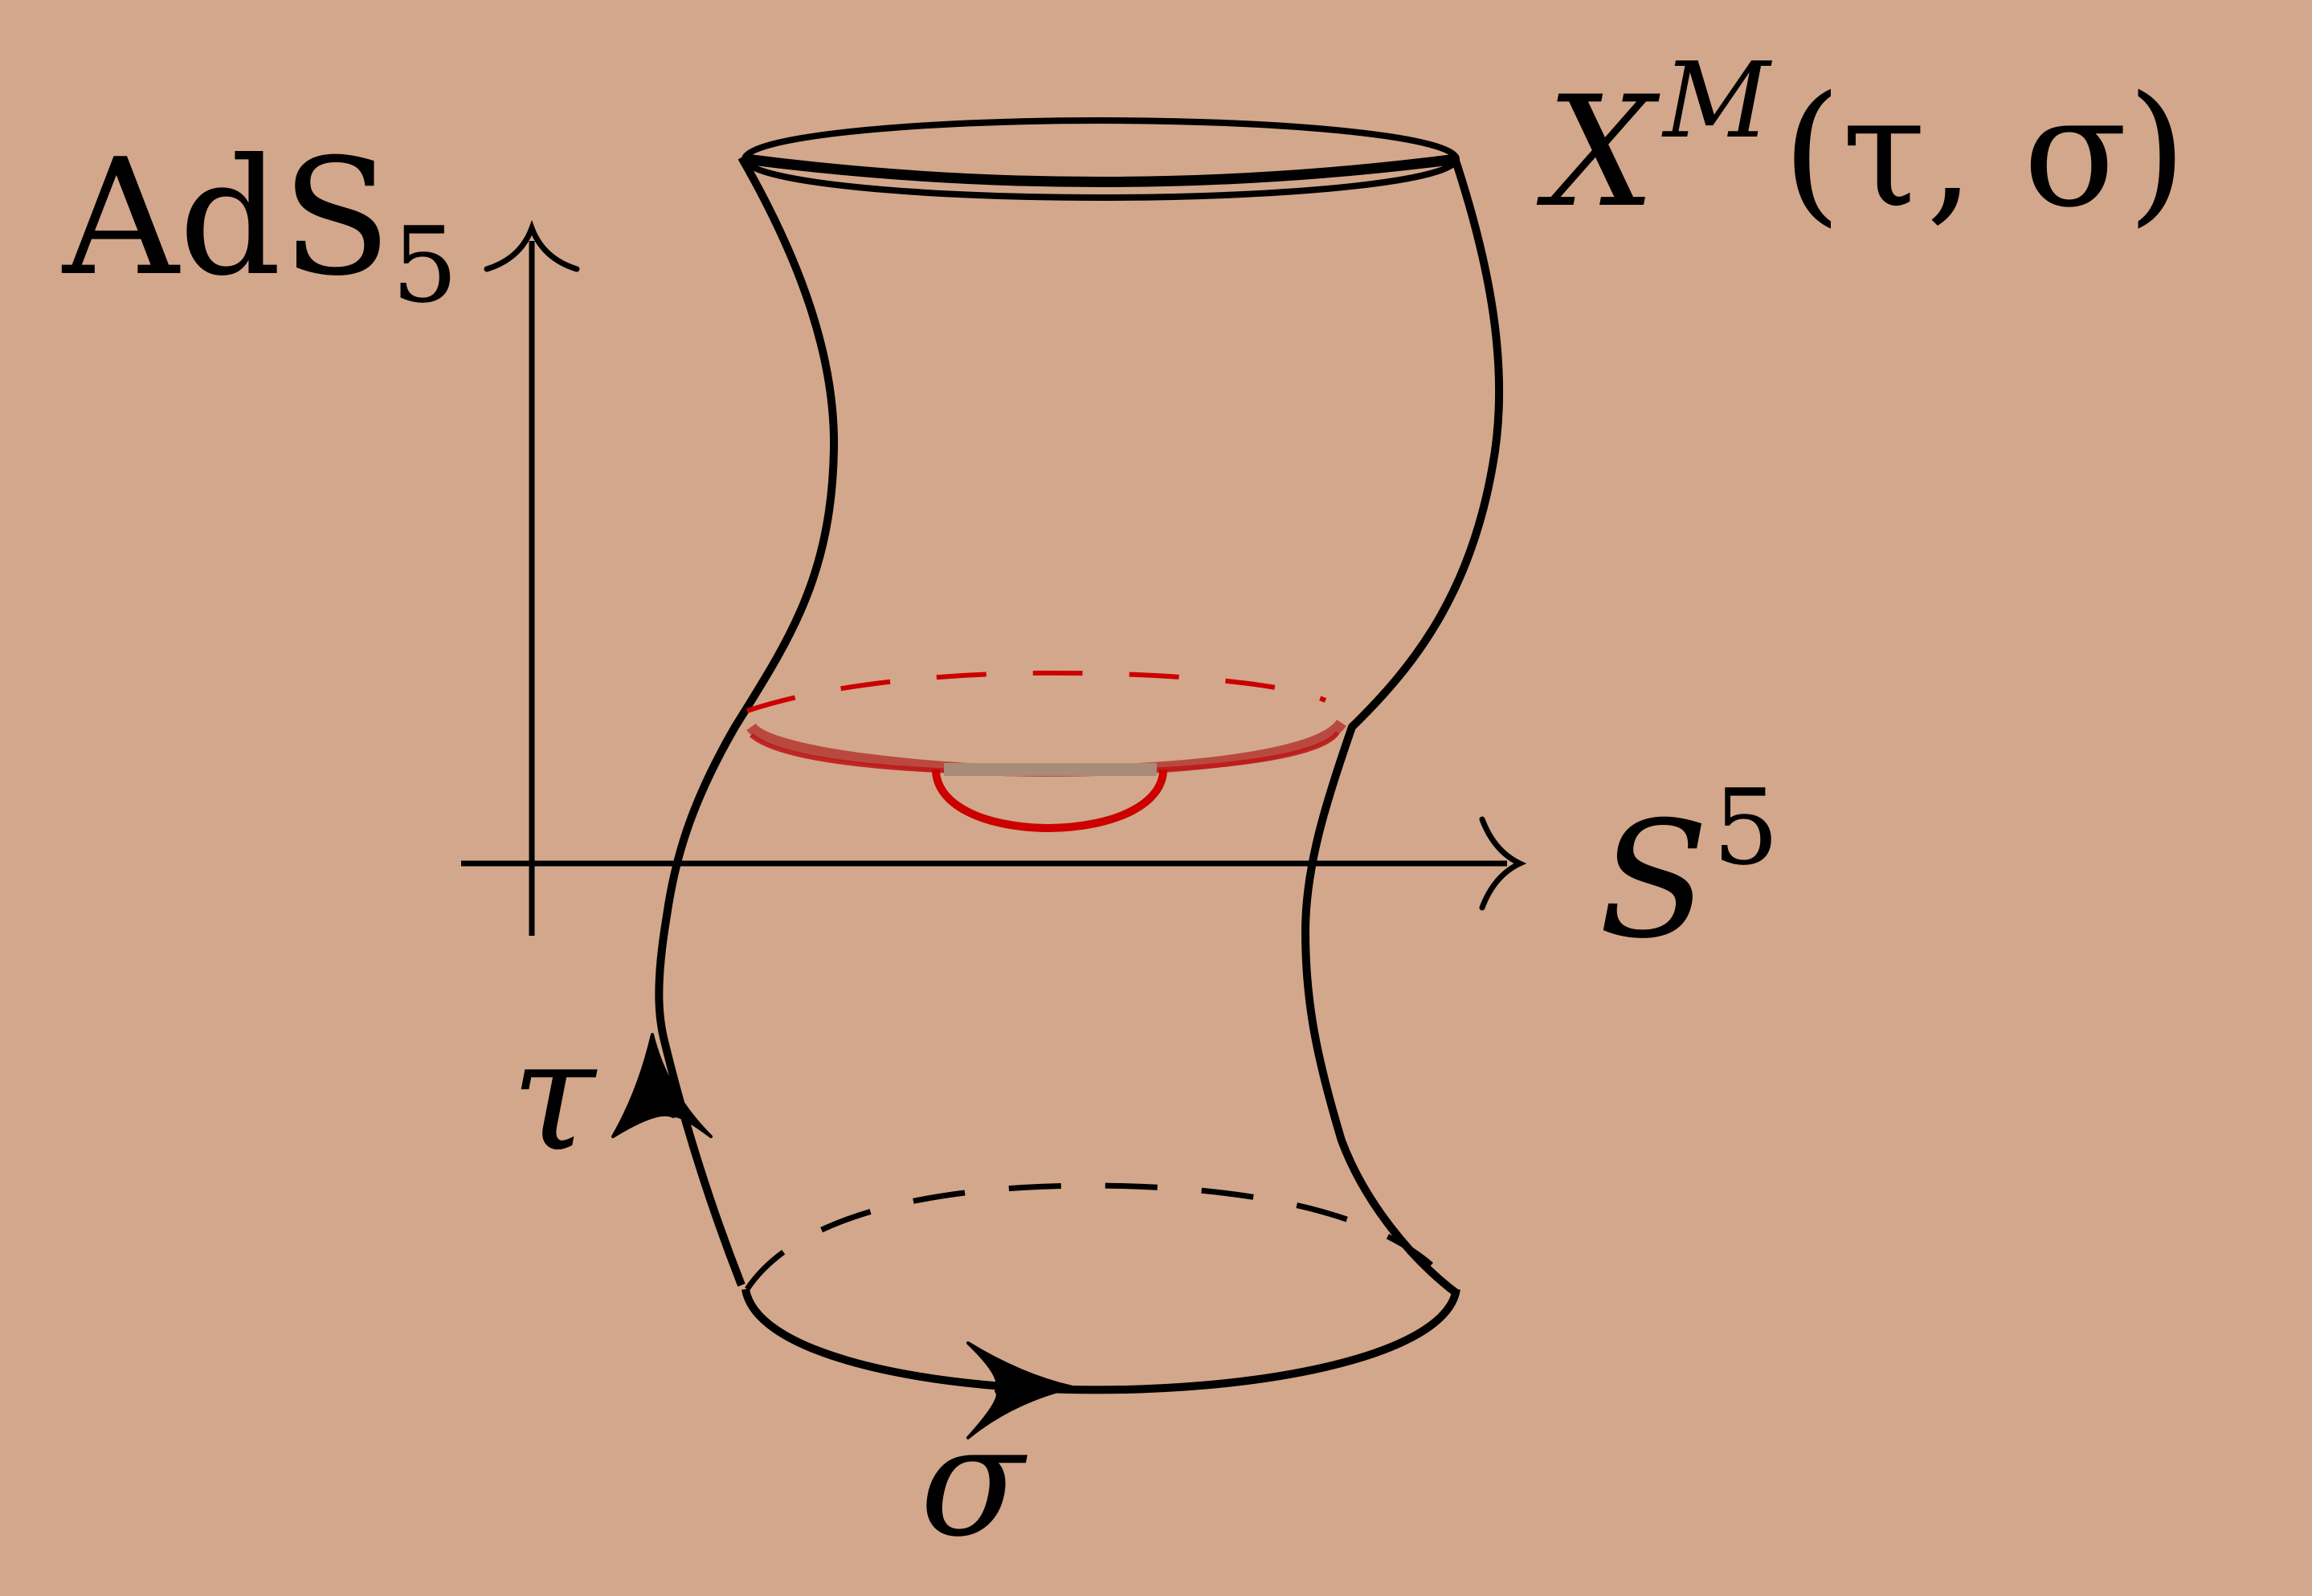  What do you see at coordinates (1503, 863) in the screenshot?
I see `sphere-axis-arrowhead` at bounding box center [1503, 863].